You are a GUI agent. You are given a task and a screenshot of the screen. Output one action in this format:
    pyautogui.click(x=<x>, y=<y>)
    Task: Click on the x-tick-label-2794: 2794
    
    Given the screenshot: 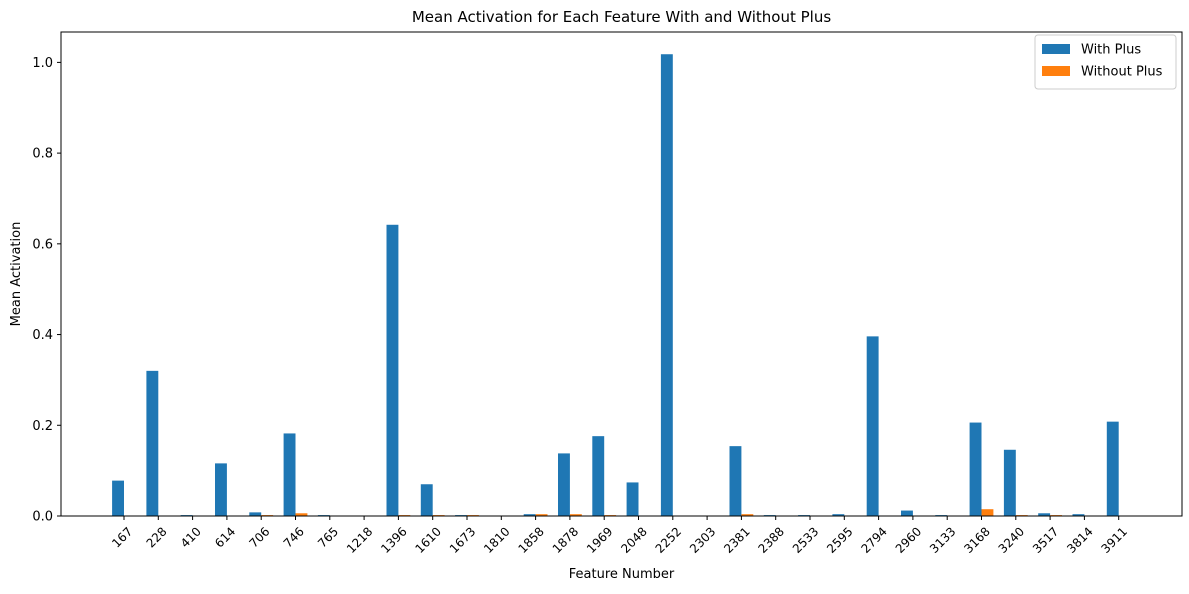 What is the action you would take?
    pyautogui.click(x=873, y=539)
    